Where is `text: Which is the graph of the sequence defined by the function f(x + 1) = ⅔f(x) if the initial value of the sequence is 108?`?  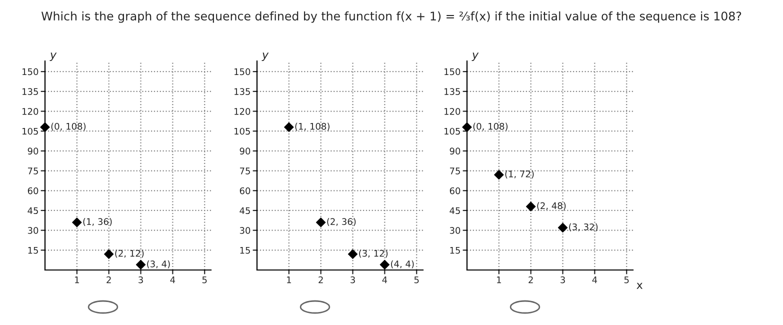 text: Which is the graph of the sequence defined by the function f(x + 1) = ⅔f(x) if the initial value of the sequence is 108? is located at coordinates (391, 17).